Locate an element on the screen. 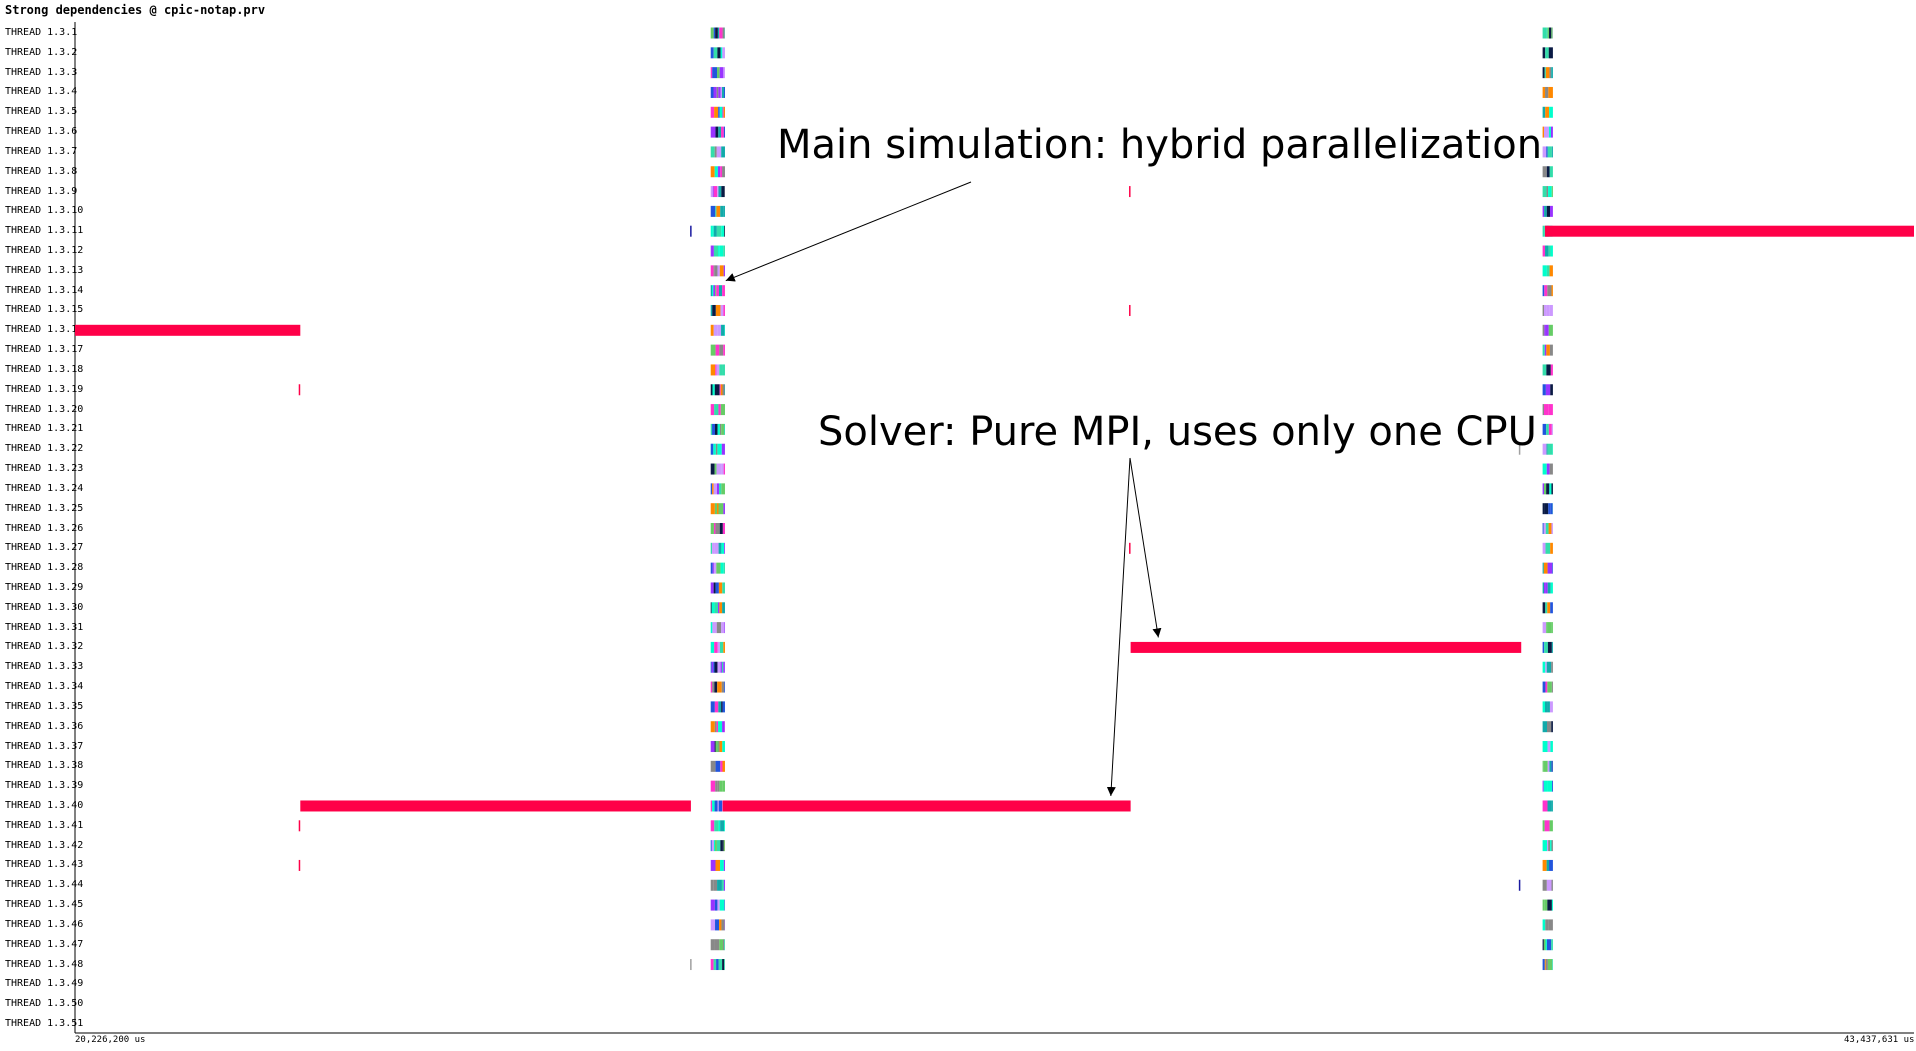 The image size is (1916, 1051). x-axis-end-label: 43,437,631 us is located at coordinates (1879, 1040).